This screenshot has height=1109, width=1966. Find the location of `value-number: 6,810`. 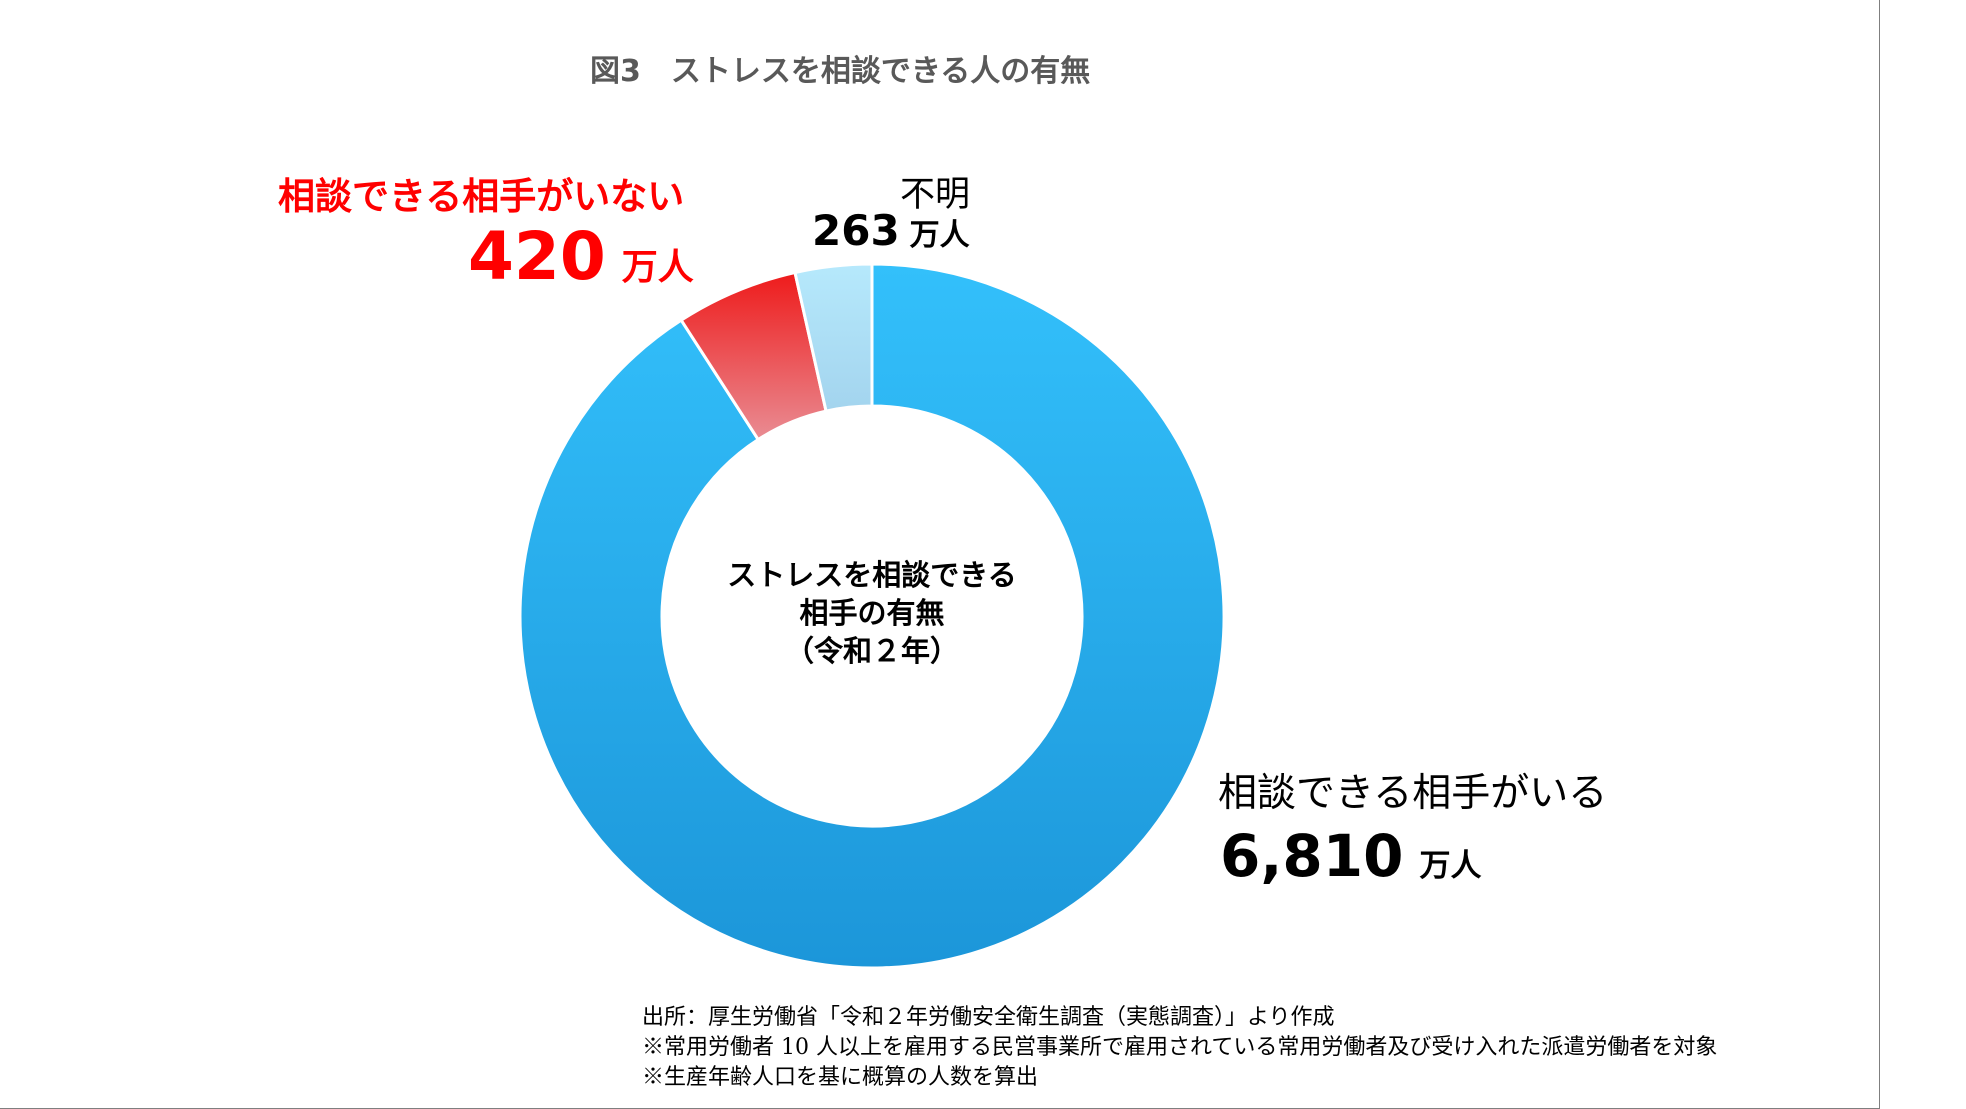

value-number: 6,810 is located at coordinates (1312, 856).